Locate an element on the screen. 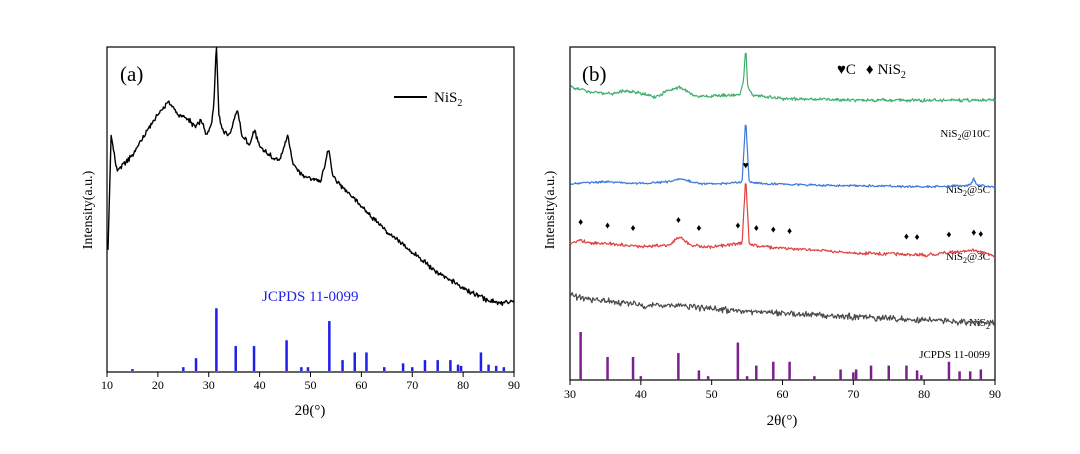 This screenshot has height=454, width=1080. panel-b-x-ticks: 30 40 50 60 70 80 90 is located at coordinates (782, 390).